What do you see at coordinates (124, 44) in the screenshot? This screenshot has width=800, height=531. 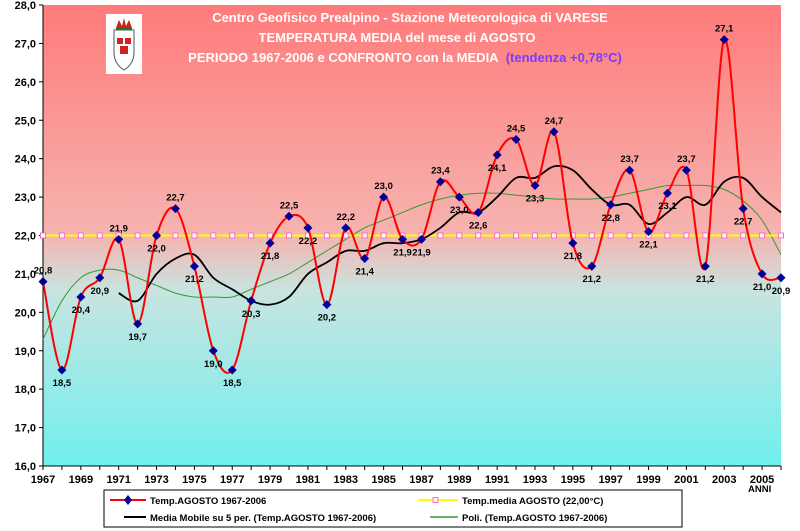 I see `varese-crest-logo` at bounding box center [124, 44].